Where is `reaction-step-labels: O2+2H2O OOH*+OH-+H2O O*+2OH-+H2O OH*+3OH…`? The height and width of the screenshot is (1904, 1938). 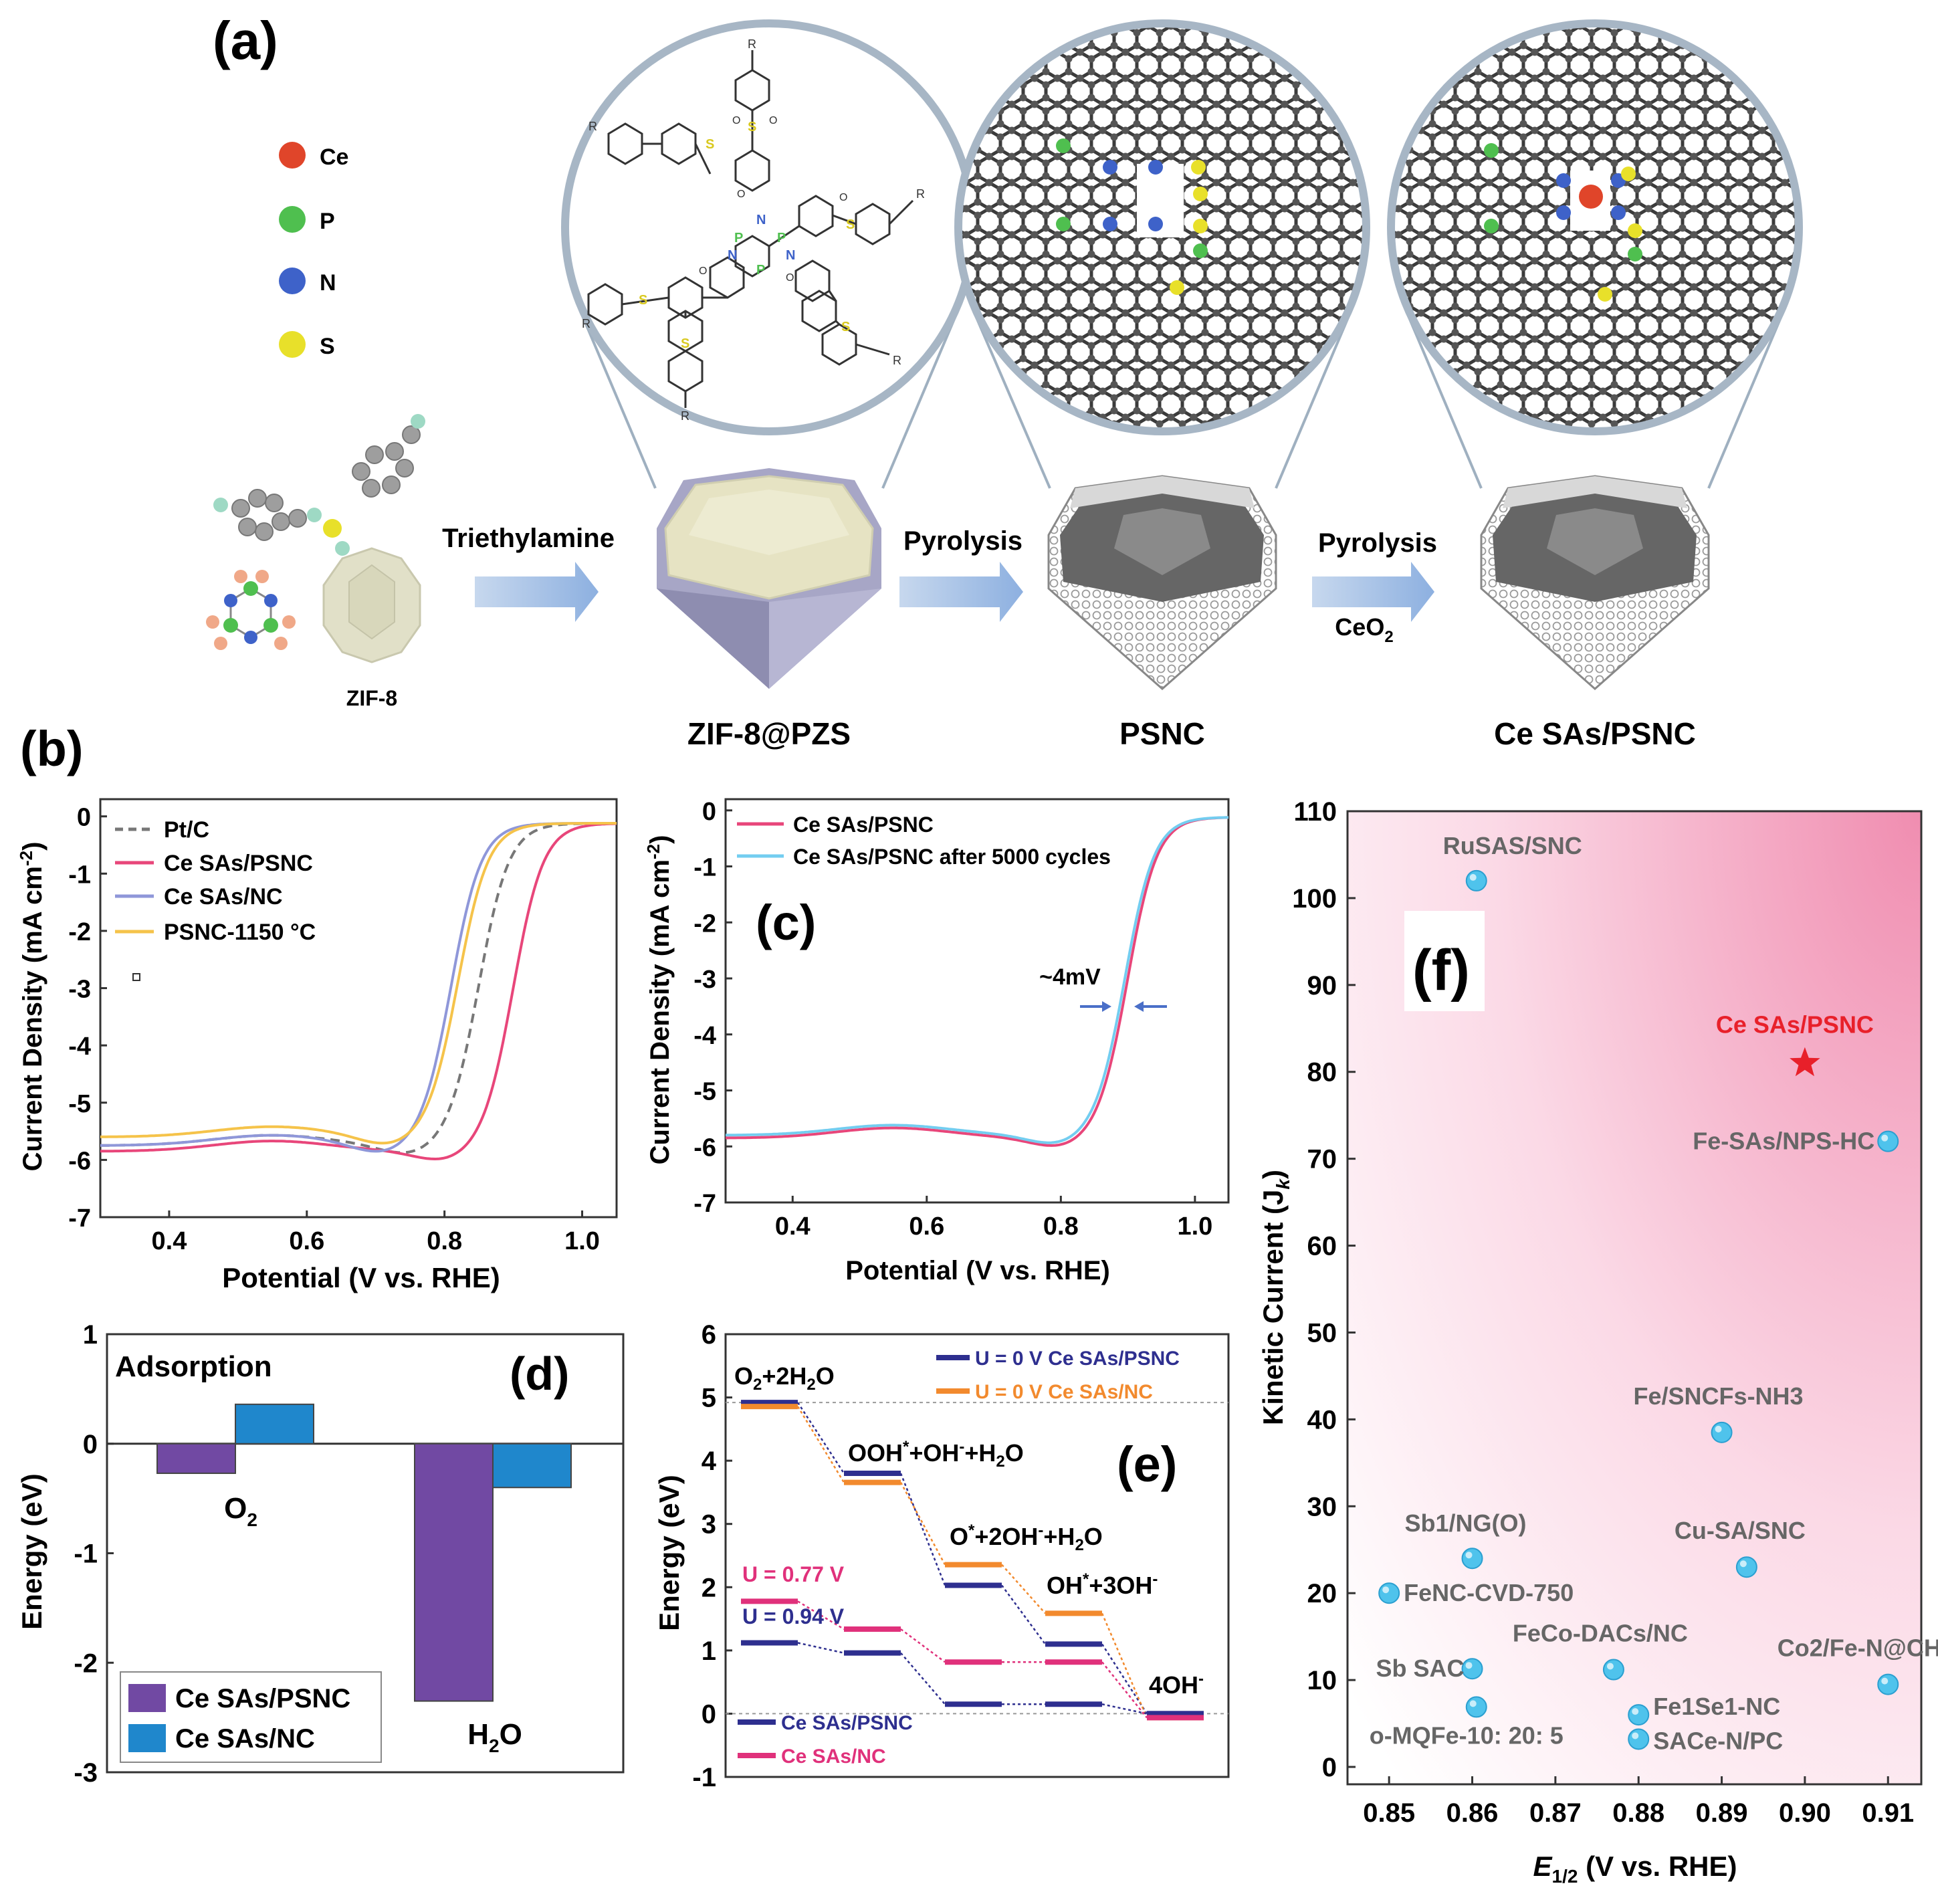 reaction-step-labels: O2+2H2O OOH*+OH-+H2O O*+2OH-+H2O OH*+3OH… is located at coordinates (969, 1531).